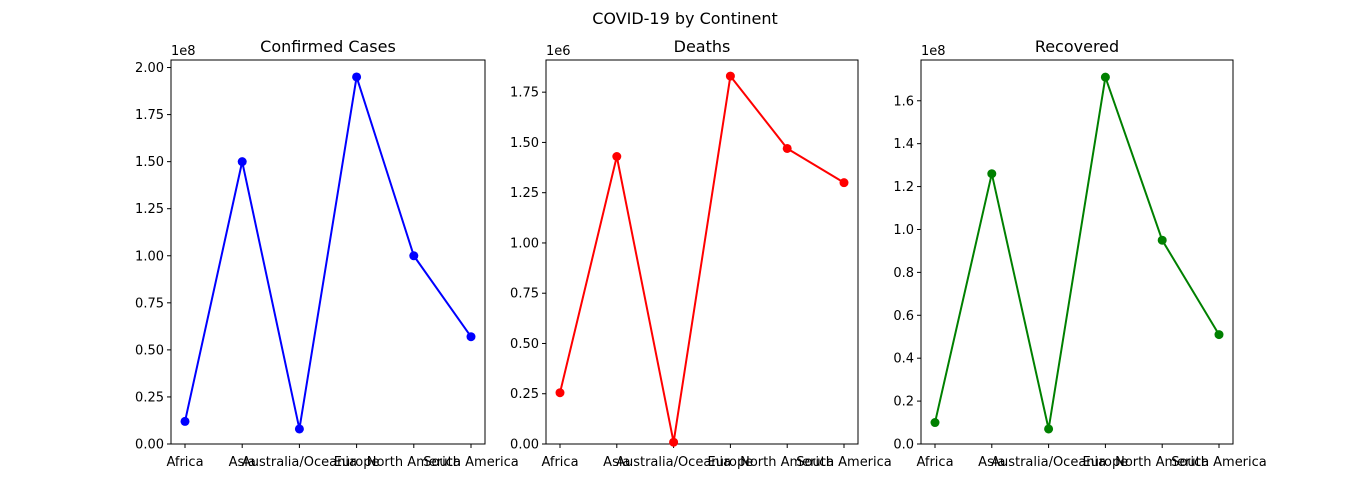 Image resolution: width=1370 pixels, height=504 pixels. What do you see at coordinates (149, 68) in the screenshot?
I see `y-tick-label: 2.00` at bounding box center [149, 68].